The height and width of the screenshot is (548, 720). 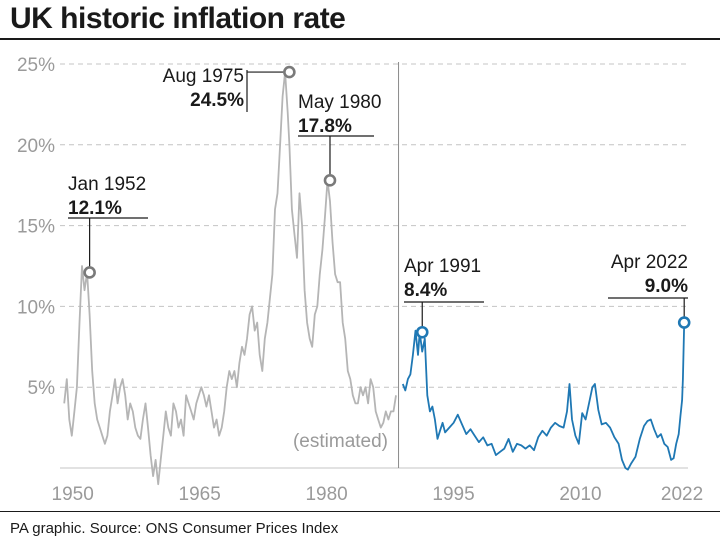 I want to click on annotation-value: 9.0%, so click(x=666, y=286).